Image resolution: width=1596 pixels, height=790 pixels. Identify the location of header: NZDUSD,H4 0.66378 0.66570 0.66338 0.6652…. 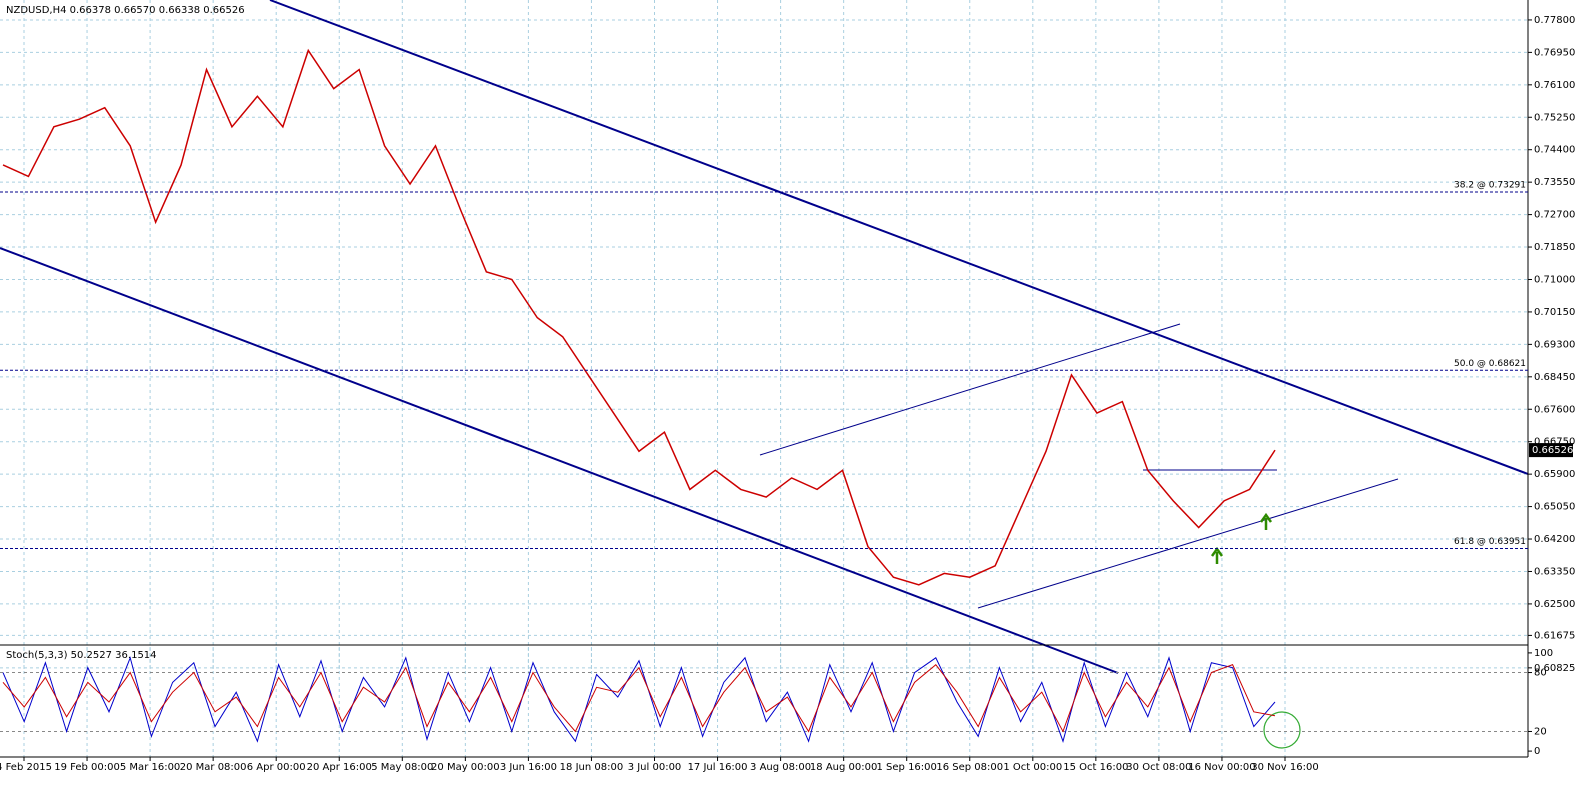
(125, 10).